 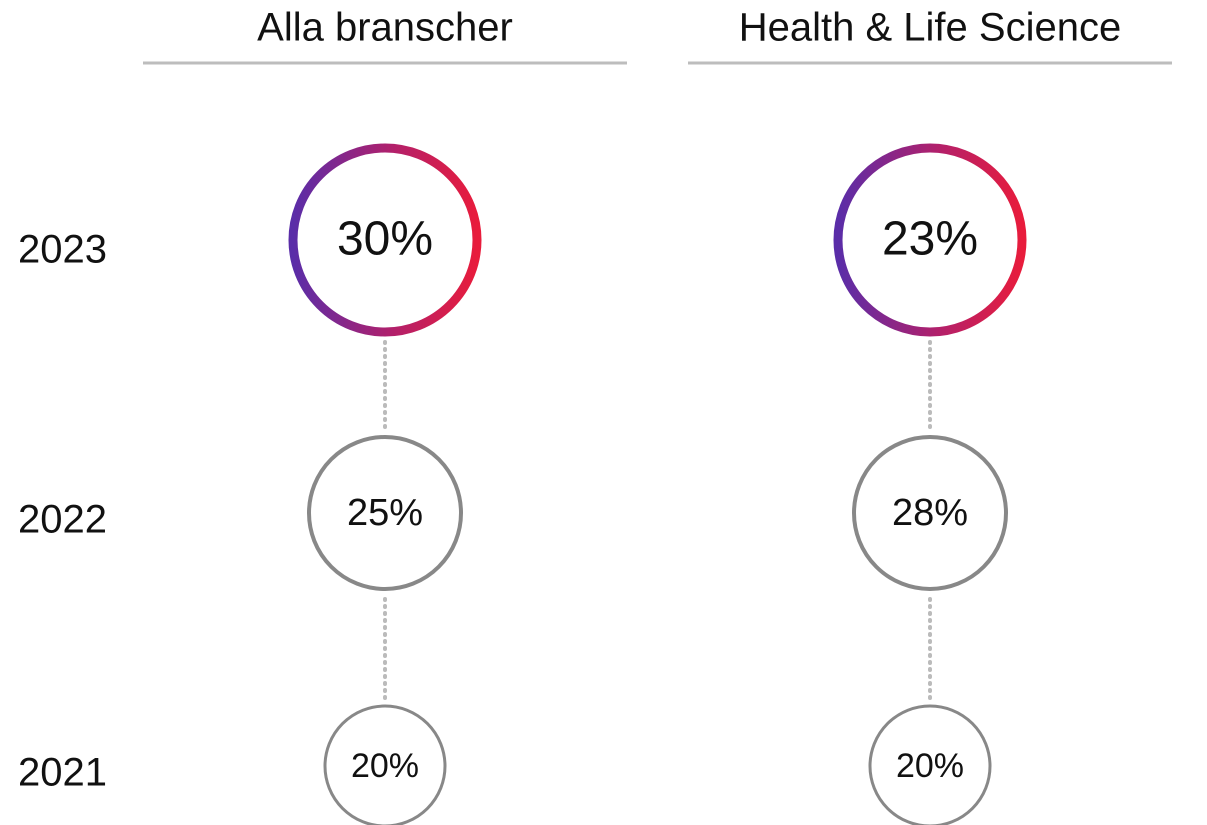 I want to click on value-label: 25%, so click(x=385, y=513).